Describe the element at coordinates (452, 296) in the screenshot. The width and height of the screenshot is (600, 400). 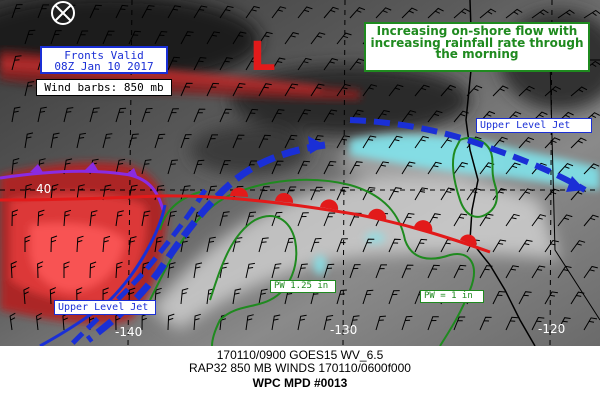
I see `pw-label-1: PW = 1 in` at that location.